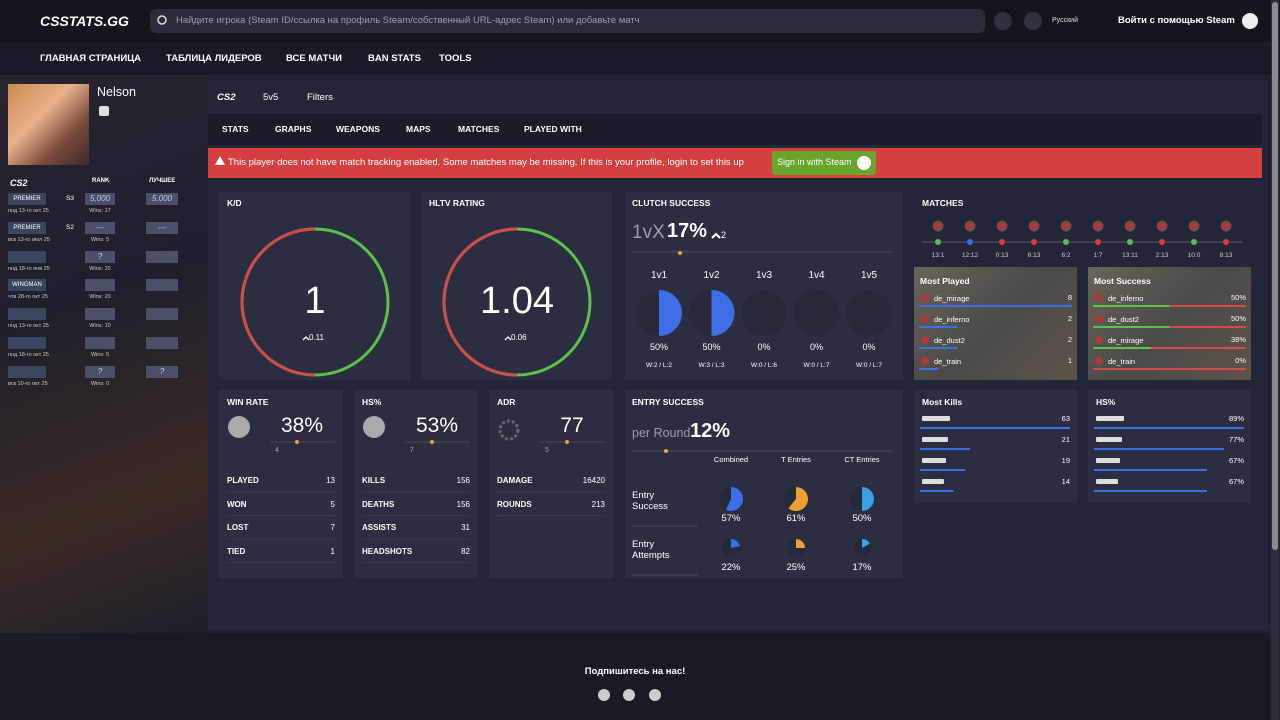 This screenshot has width=1280, height=720. What do you see at coordinates (942, 402) in the screenshot?
I see `card-title: Most Kills` at bounding box center [942, 402].